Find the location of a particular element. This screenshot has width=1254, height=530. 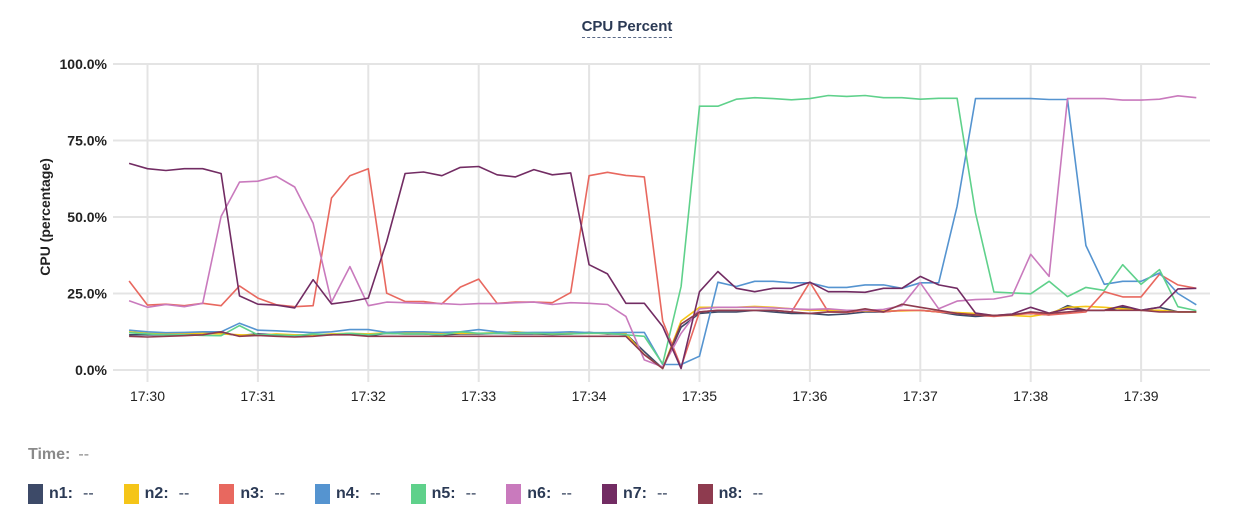

legend-item-n5: n5: -- is located at coordinates (443, 494).